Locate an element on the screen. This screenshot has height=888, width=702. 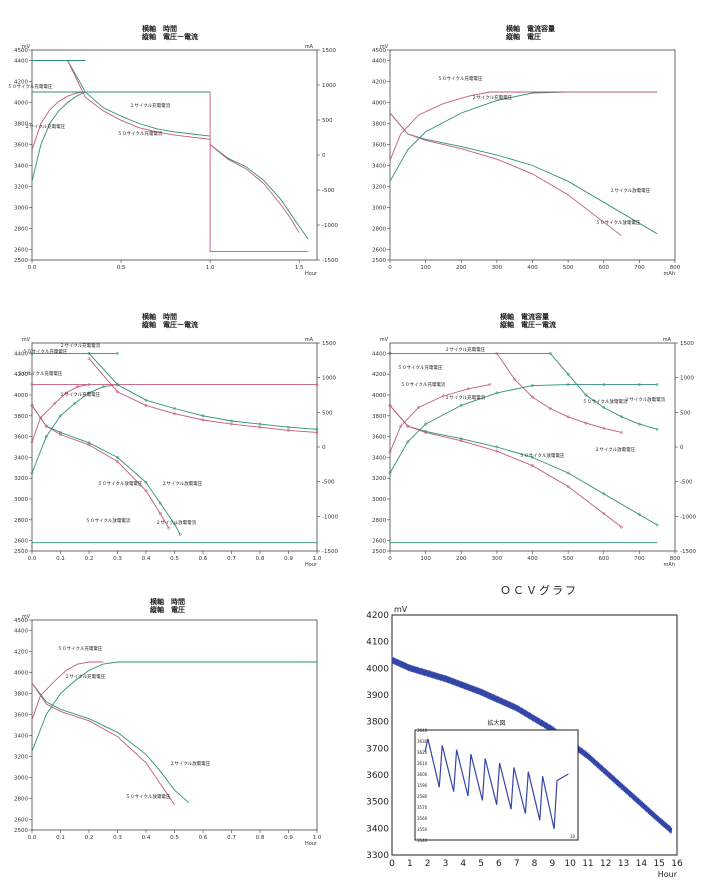
x-tick-label: 400 is located at coordinates (532, 559).